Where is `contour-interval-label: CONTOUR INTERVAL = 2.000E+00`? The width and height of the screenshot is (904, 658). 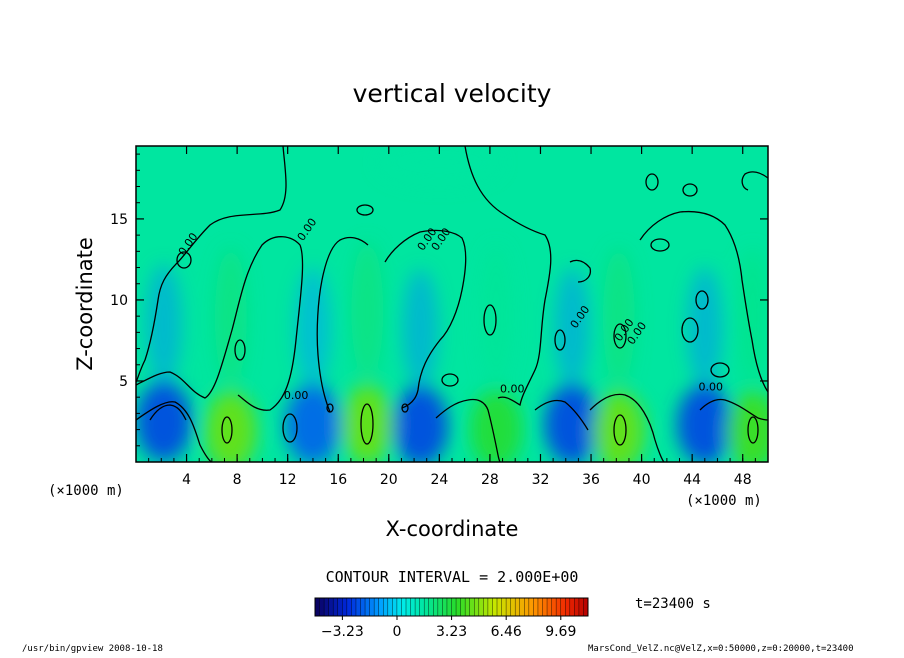 contour-interval-label: CONTOUR INTERVAL = 2.000E+00 is located at coordinates (452, 577).